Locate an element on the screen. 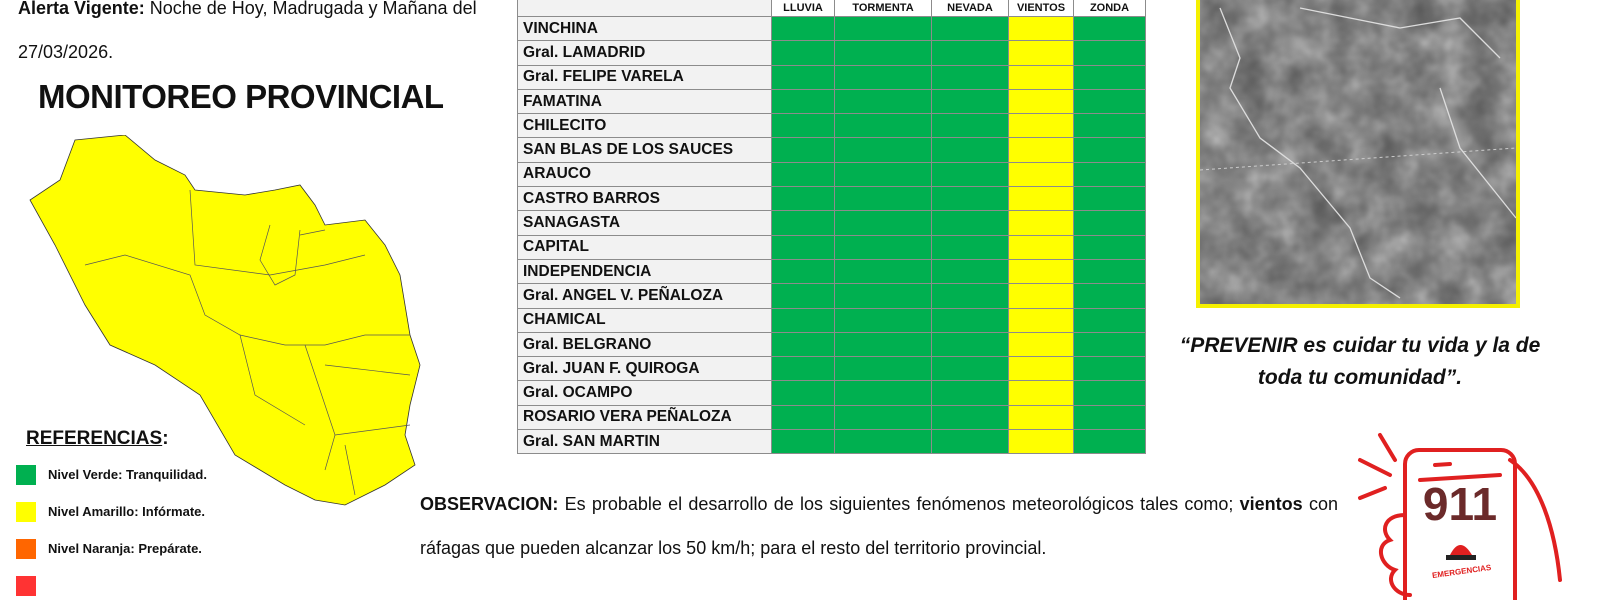 The image size is (1600, 604). table-row: SANAGASTA is located at coordinates (831, 223).